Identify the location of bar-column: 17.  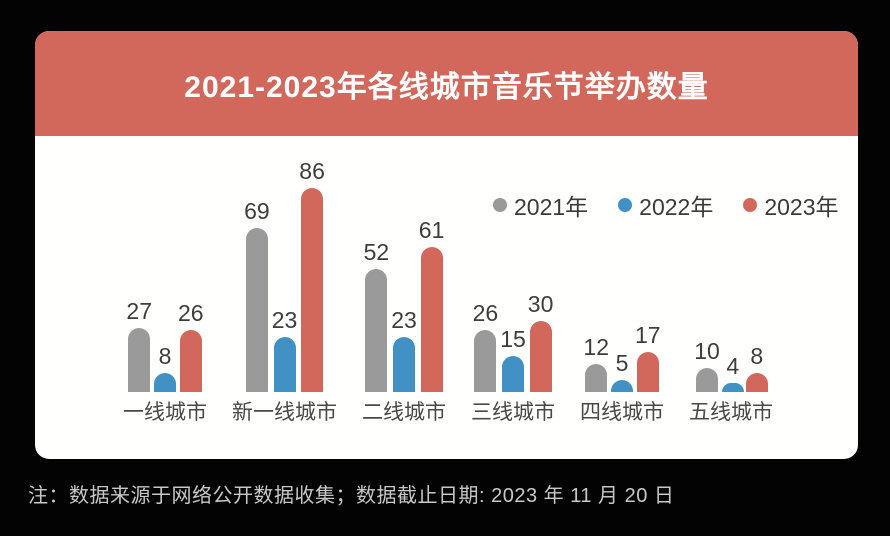
(648, 357).